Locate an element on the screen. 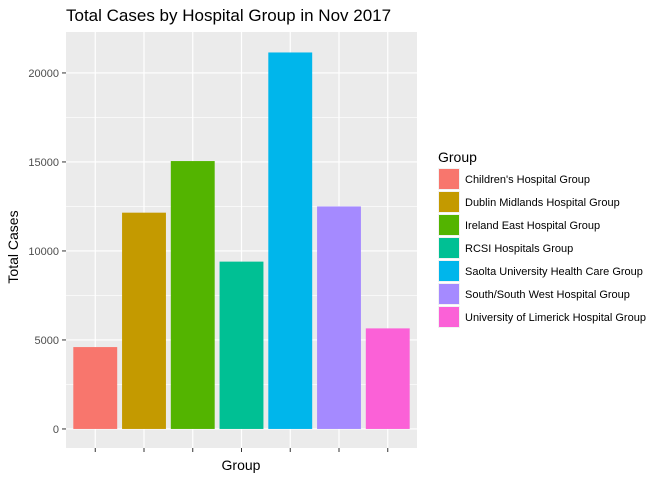 Image resolution: width=672 pixels, height=480 pixels. x-axis-title: Group is located at coordinates (241, 465).